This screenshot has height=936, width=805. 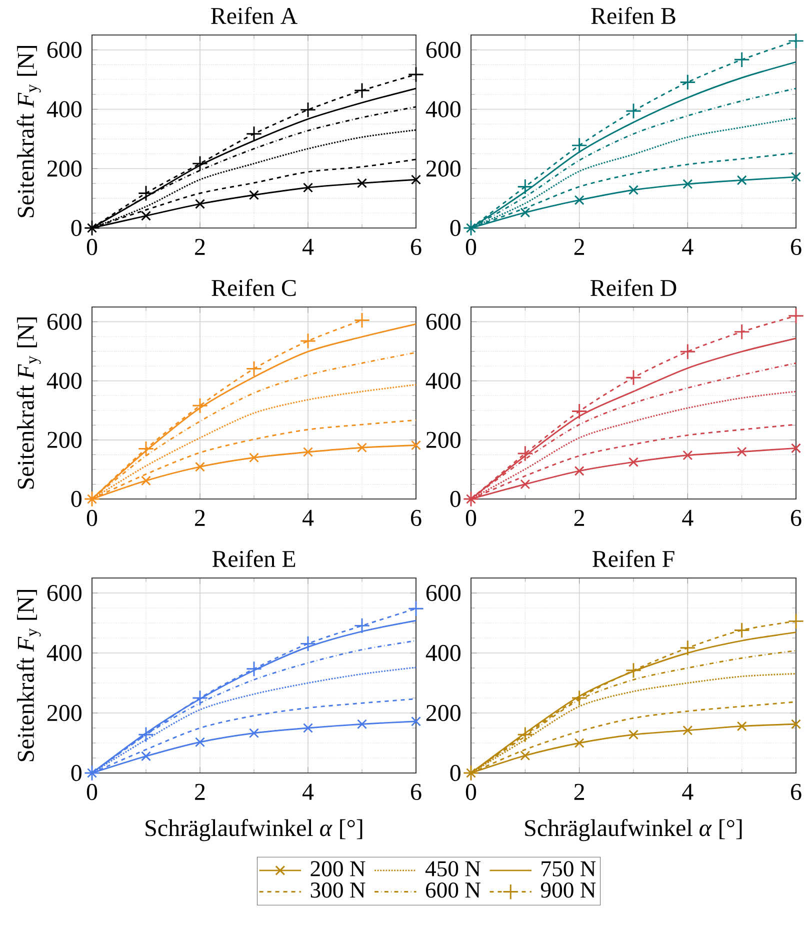 What do you see at coordinates (254, 15) in the screenshot?
I see `chart-title: Reifen A` at bounding box center [254, 15].